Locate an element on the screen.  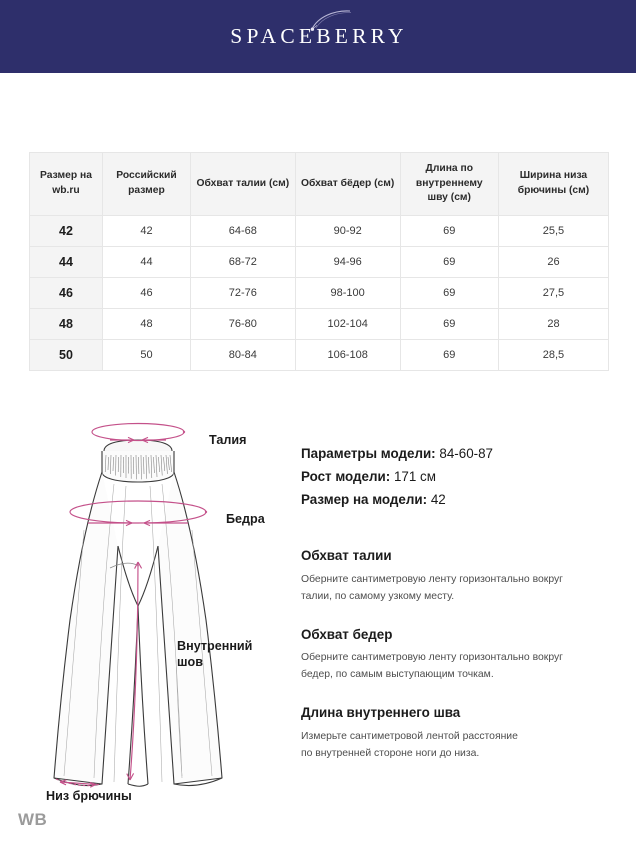
model-size-value: 42 is located at coordinates (438, 500).